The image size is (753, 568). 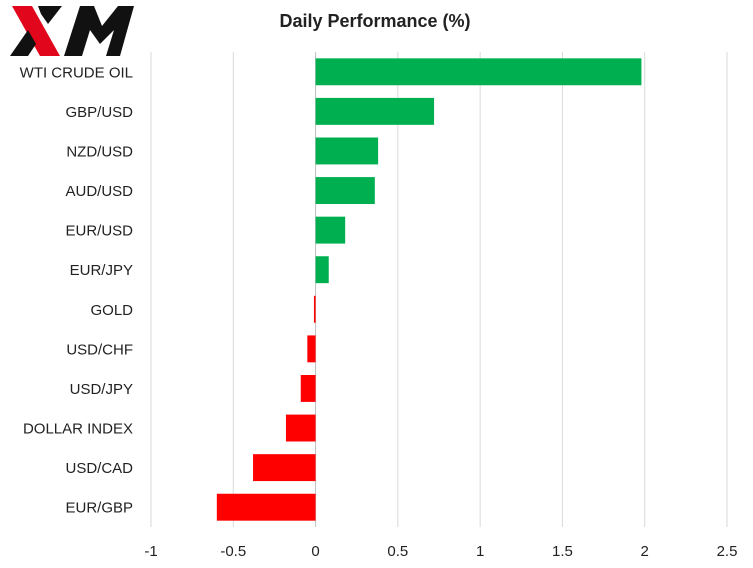 I want to click on category-label: USD/CAD, so click(x=99, y=468).